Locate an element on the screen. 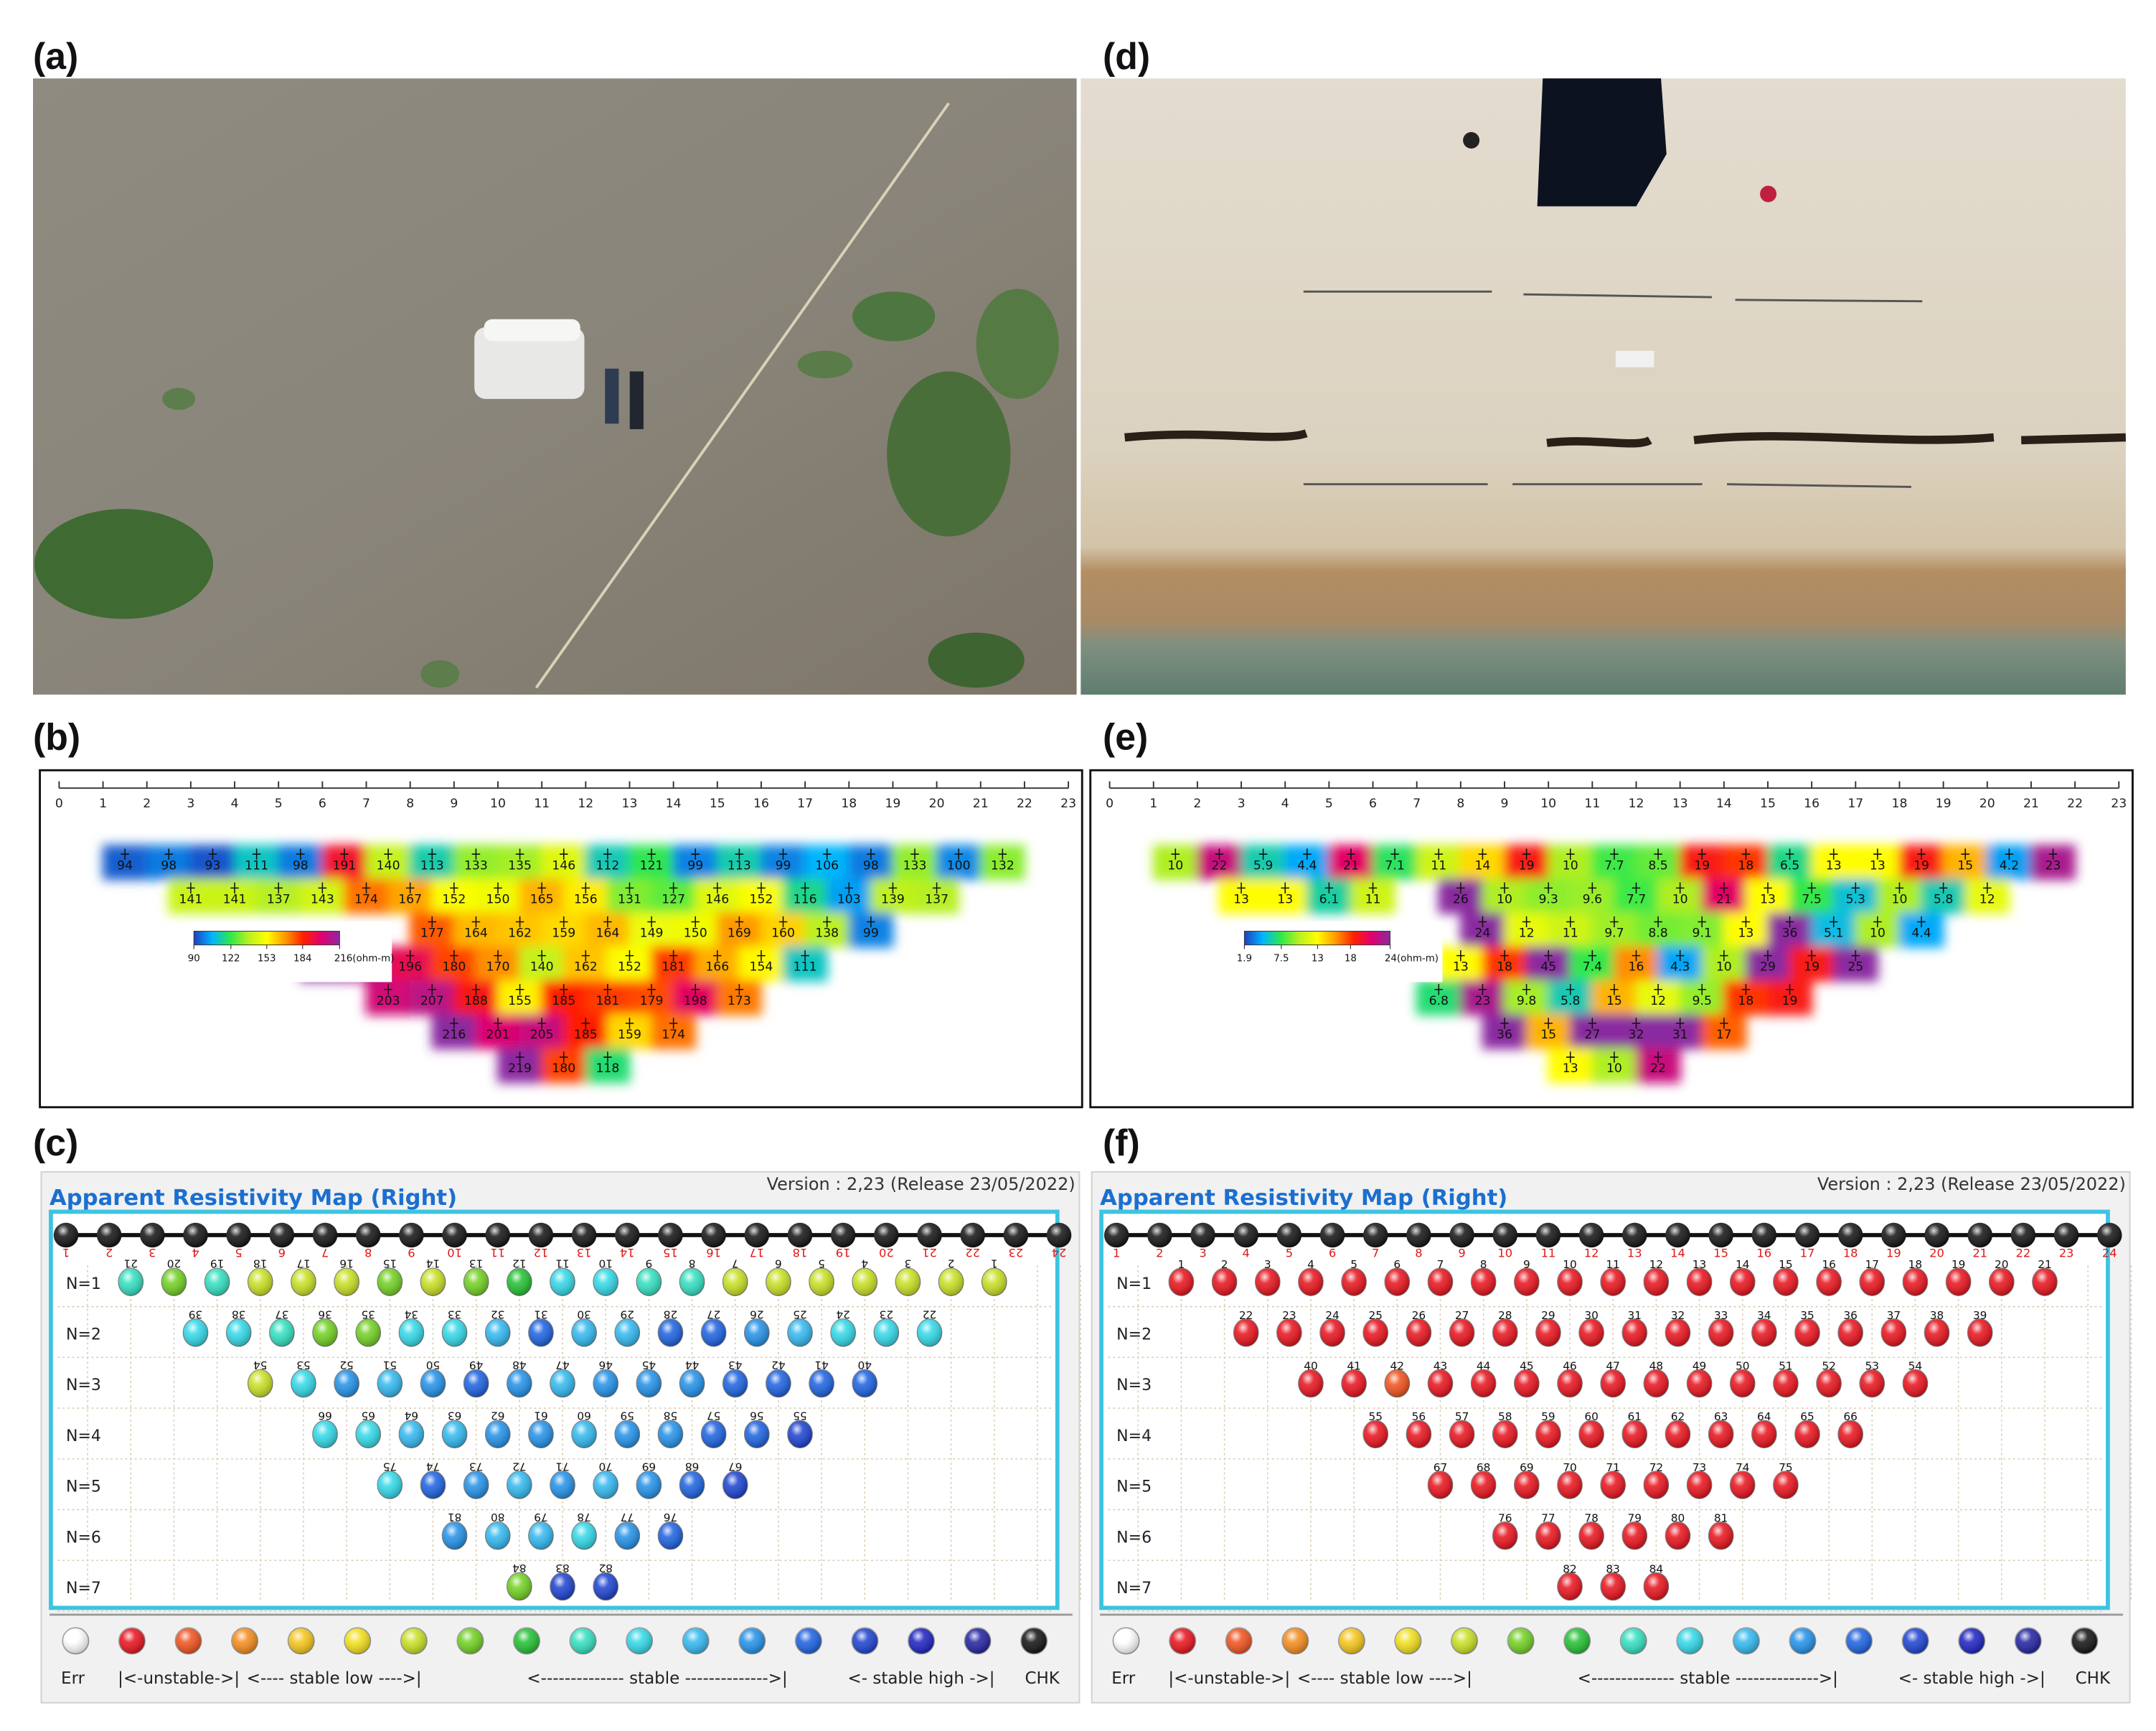 The width and height of the screenshot is (2156, 1731). datum-label: 19 is located at coordinates (1702, 865).